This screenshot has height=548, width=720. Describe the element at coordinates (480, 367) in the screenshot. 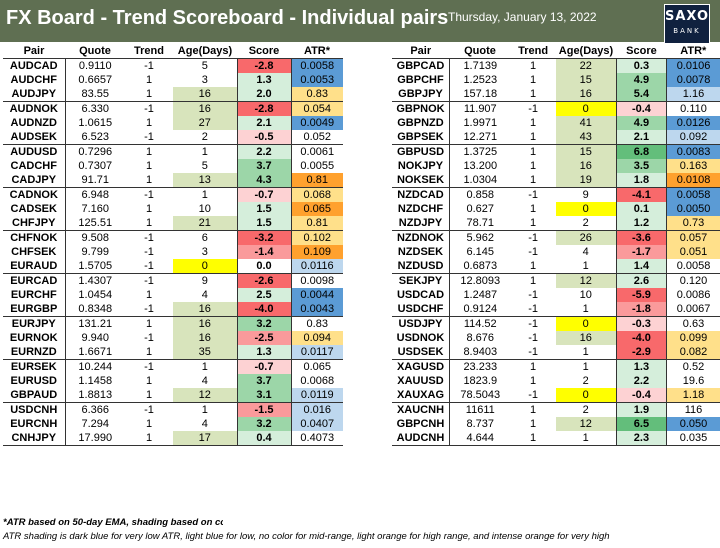

I see `quote-cell: 23.233` at that location.